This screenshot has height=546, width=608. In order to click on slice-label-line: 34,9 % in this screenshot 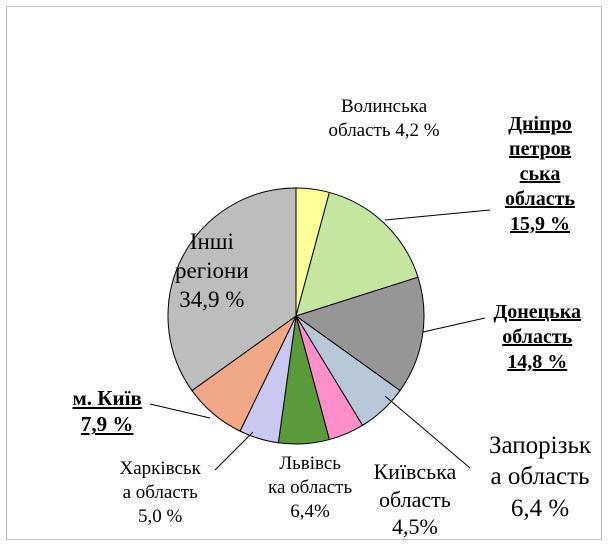, I will do `click(212, 299)`.